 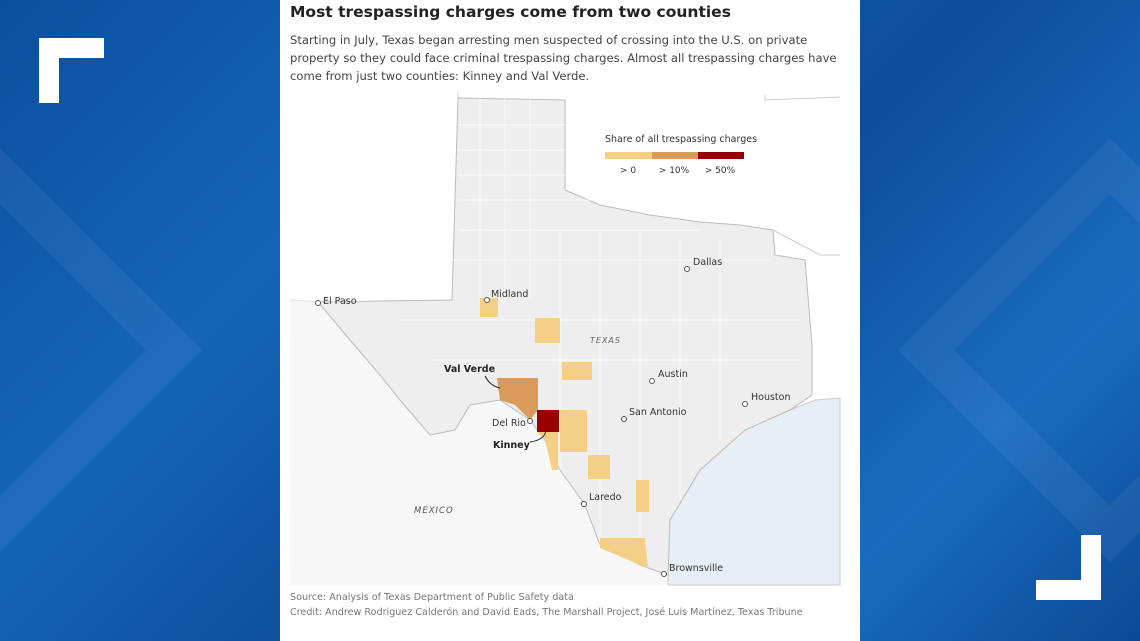 I want to click on county-uvalde, so click(x=573, y=421).